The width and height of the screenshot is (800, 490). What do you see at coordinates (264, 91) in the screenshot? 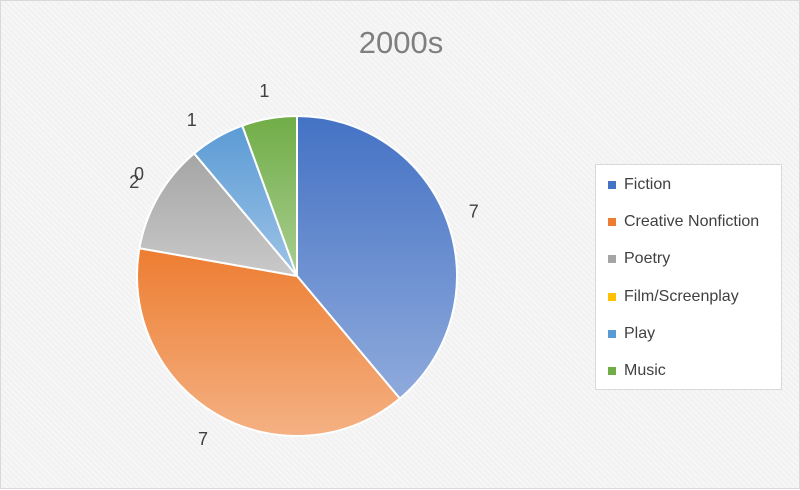
I see `data-label-music: 1` at bounding box center [264, 91].